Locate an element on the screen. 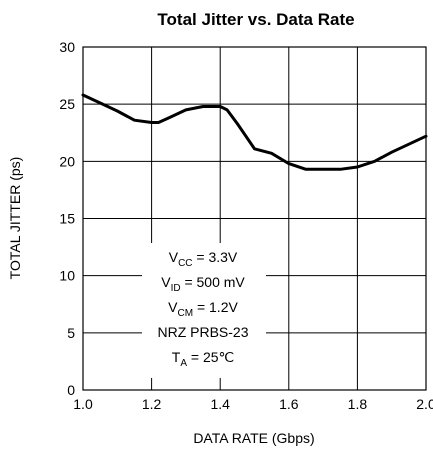 This screenshot has height=451, width=433. annotation-line: VCM = 1.2V is located at coordinates (203, 309).